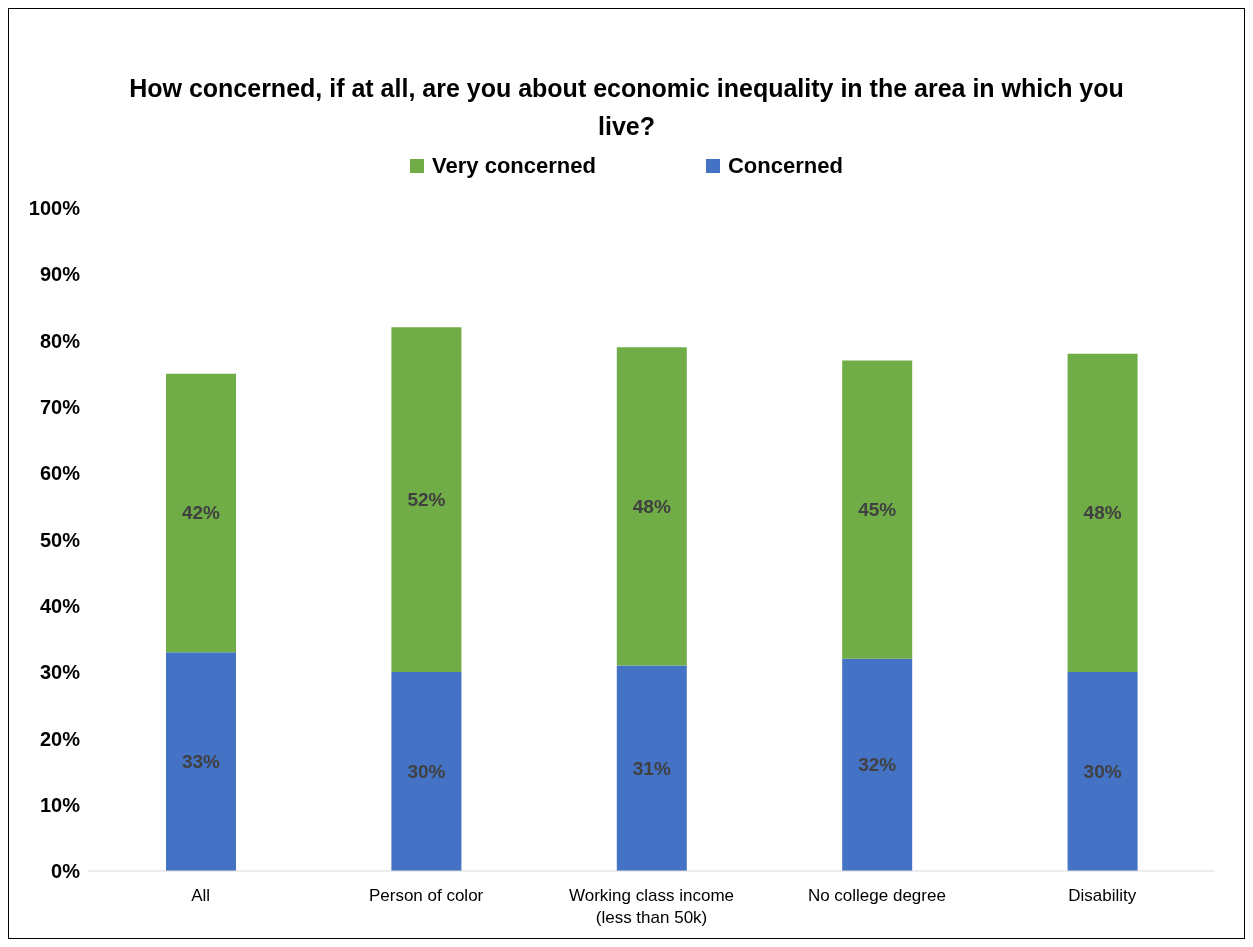 Image resolution: width=1253 pixels, height=947 pixels. What do you see at coordinates (201, 895) in the screenshot?
I see `x-tick-label: All` at bounding box center [201, 895].